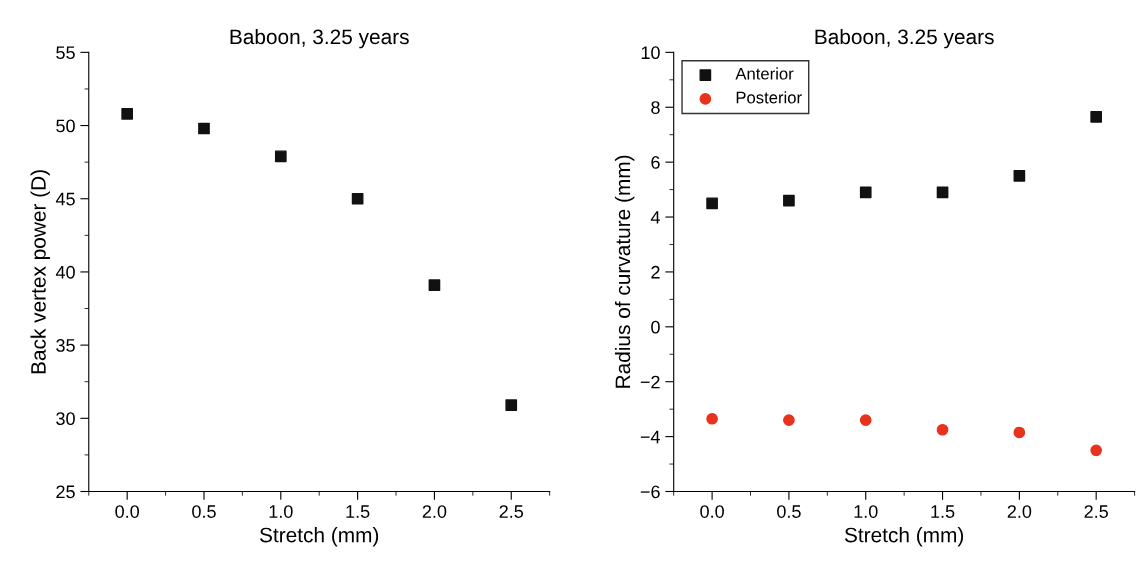  I want to click on y-tick-label: 8, so click(655, 107).